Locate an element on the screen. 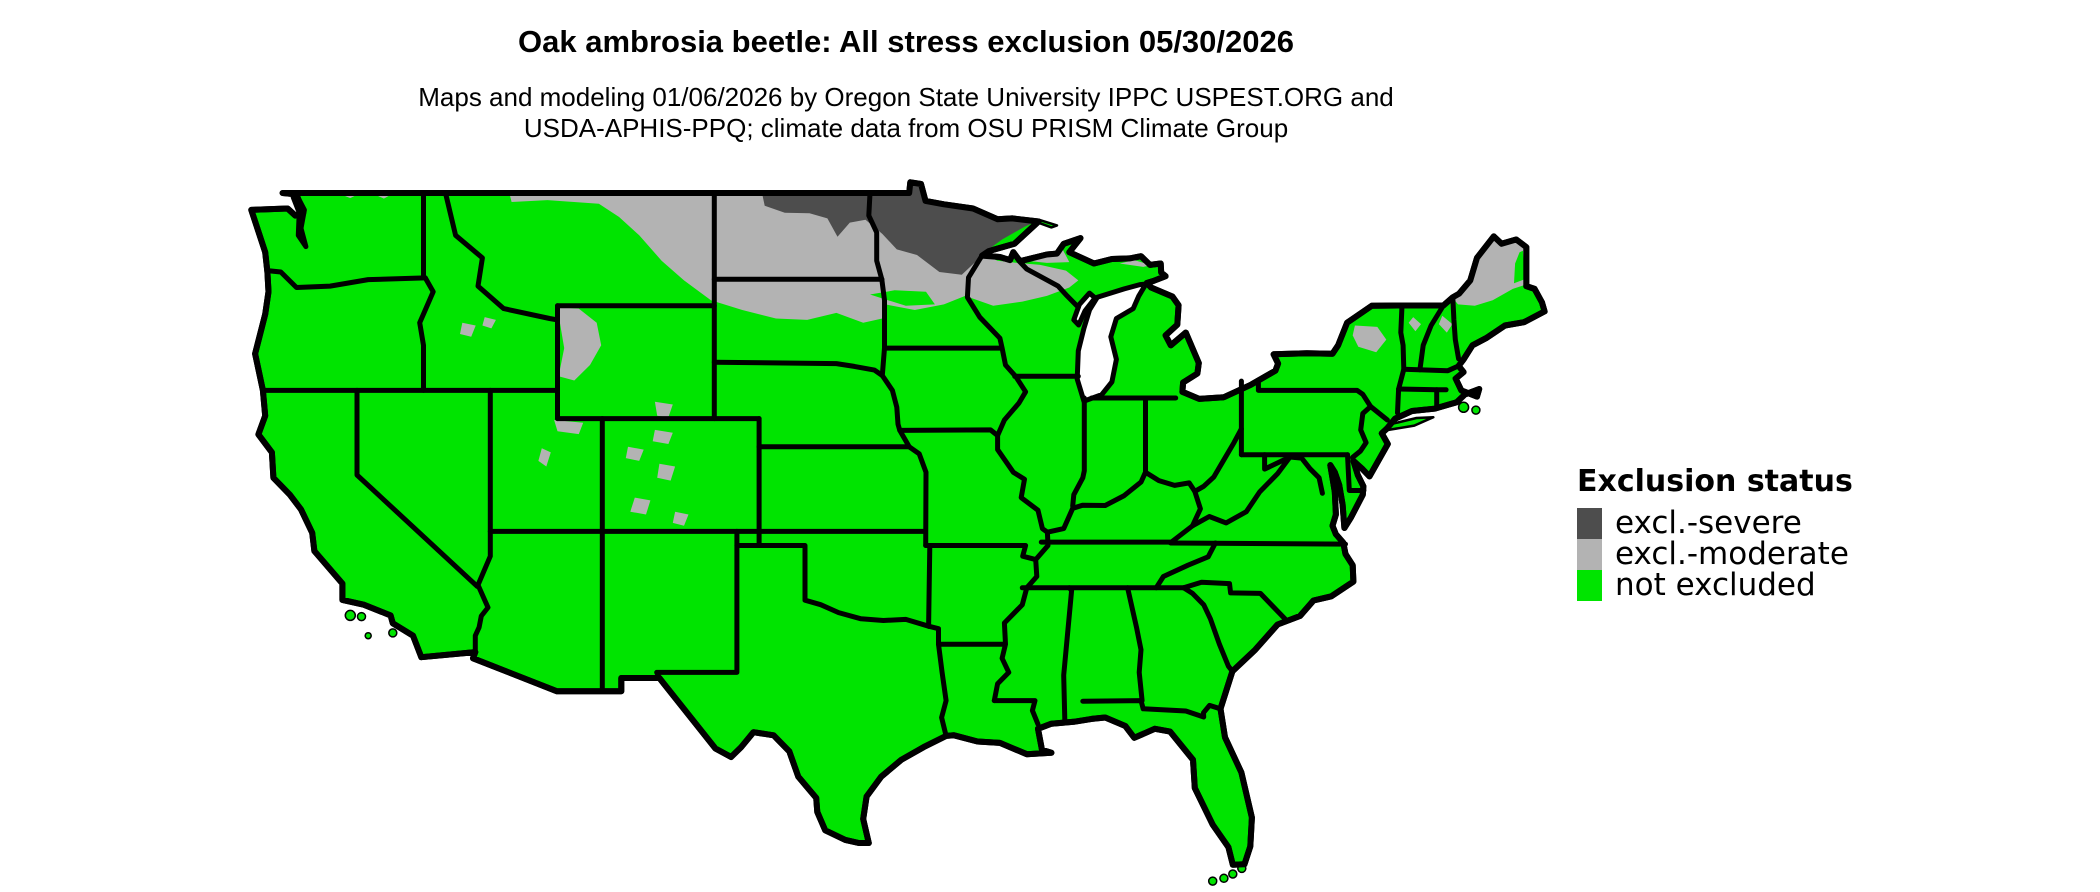 The height and width of the screenshot is (892, 2100). legend-swatch-not-excluded is located at coordinates (1589, 585).